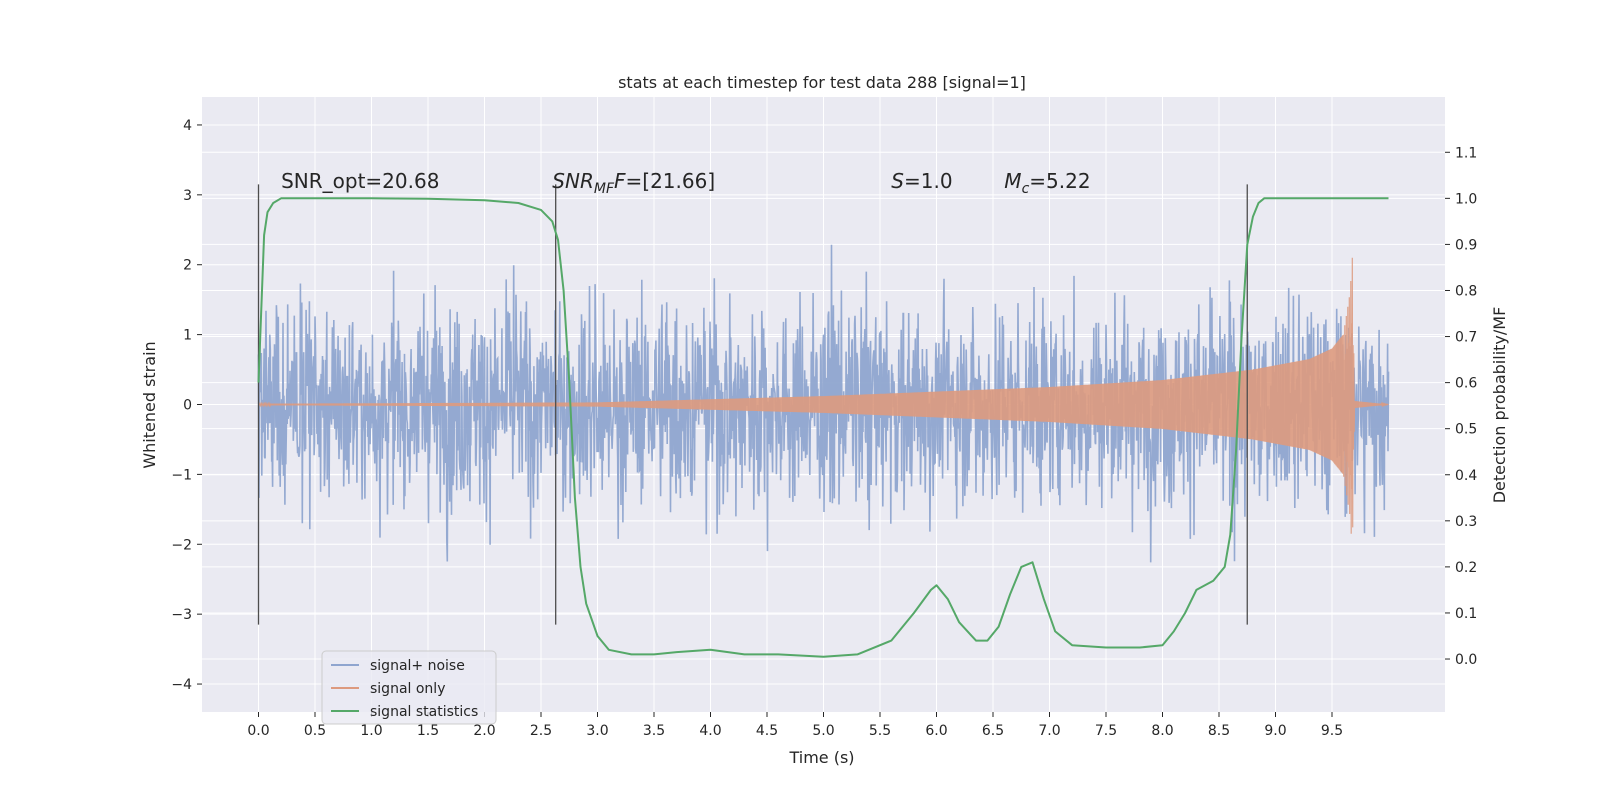 The height and width of the screenshot is (800, 1600). What do you see at coordinates (315, 731) in the screenshot?
I see `x-tick-label: 0.5` at bounding box center [315, 731].